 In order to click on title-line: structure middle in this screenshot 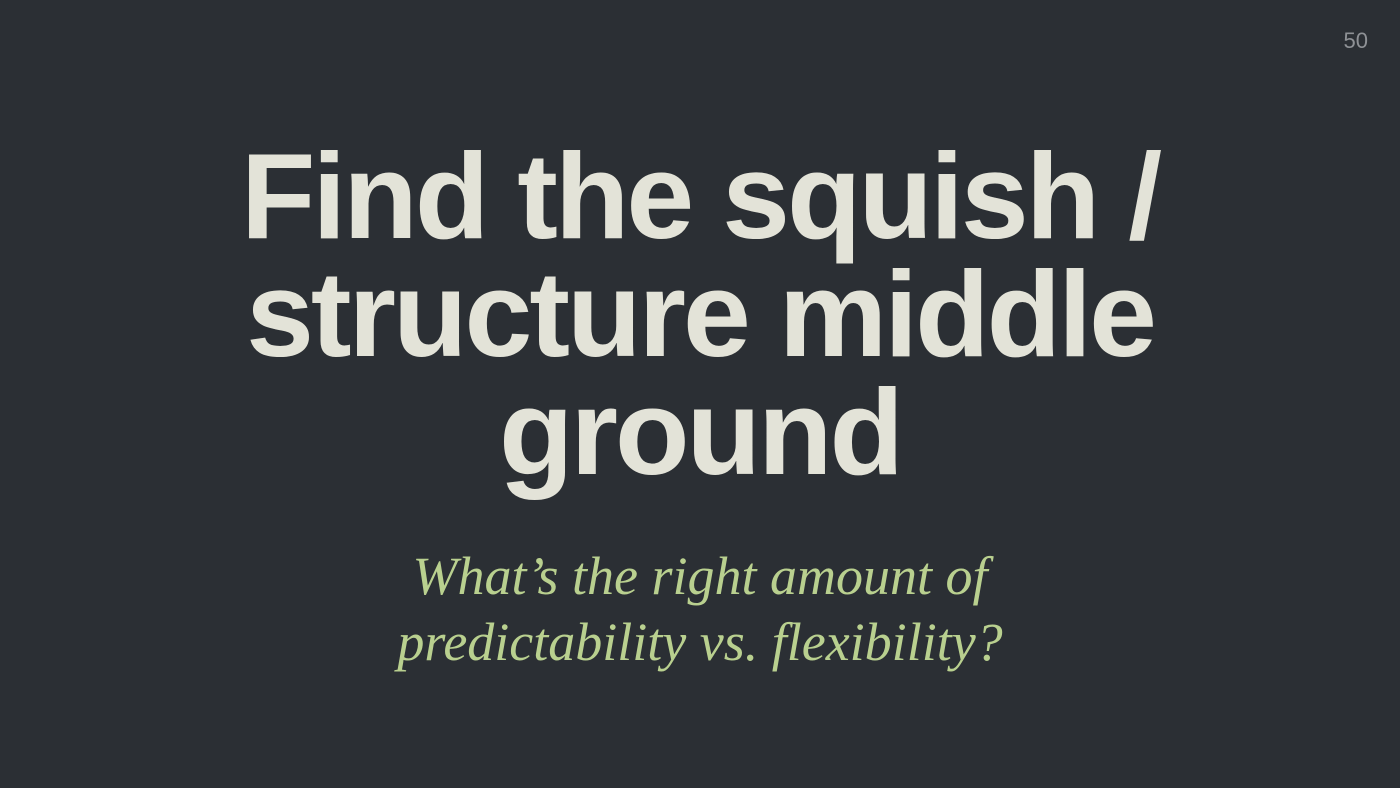, I will do `click(701, 314)`.